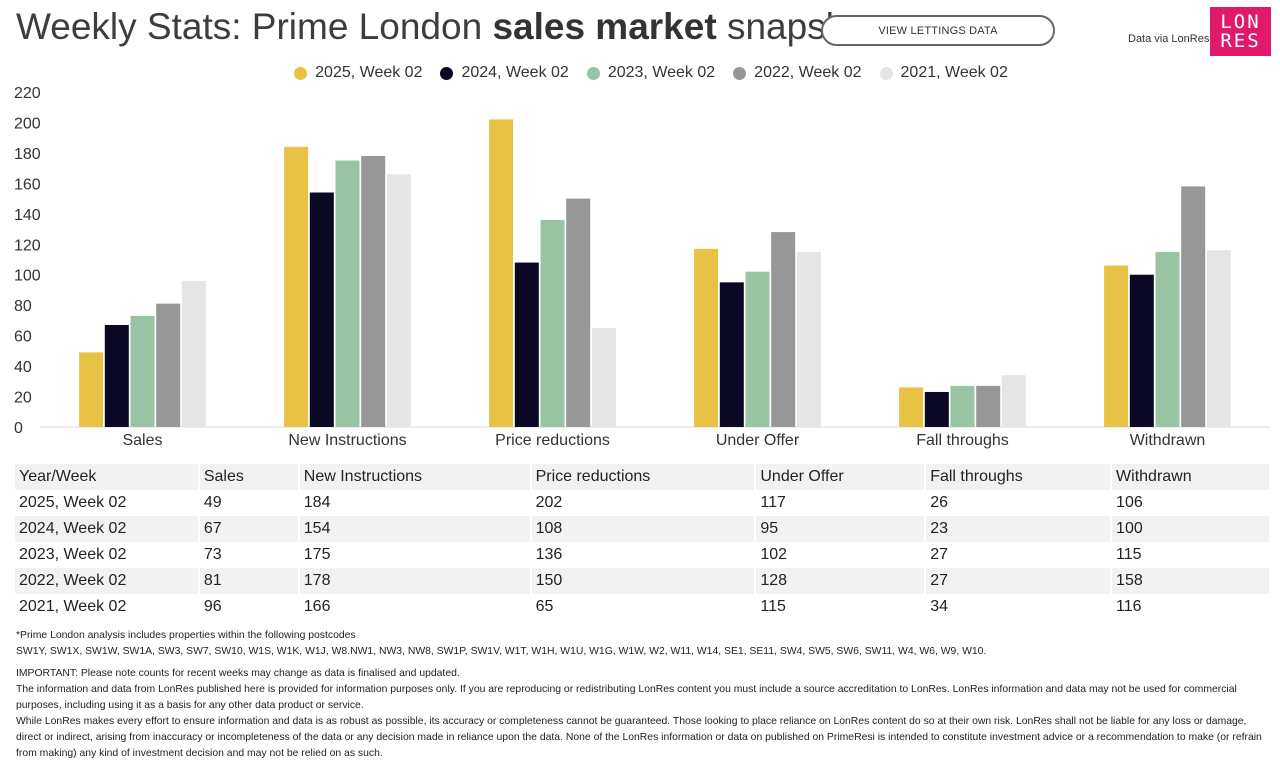 The height and width of the screenshot is (766, 1280). I want to click on table-cell: 26, so click(1019, 503).